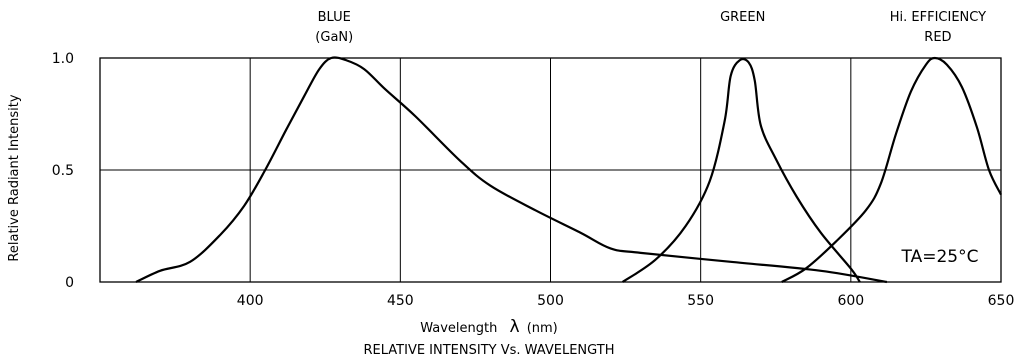 The width and height of the screenshot is (1018, 363). I want to click on x-tick-label: 550, so click(700, 301).